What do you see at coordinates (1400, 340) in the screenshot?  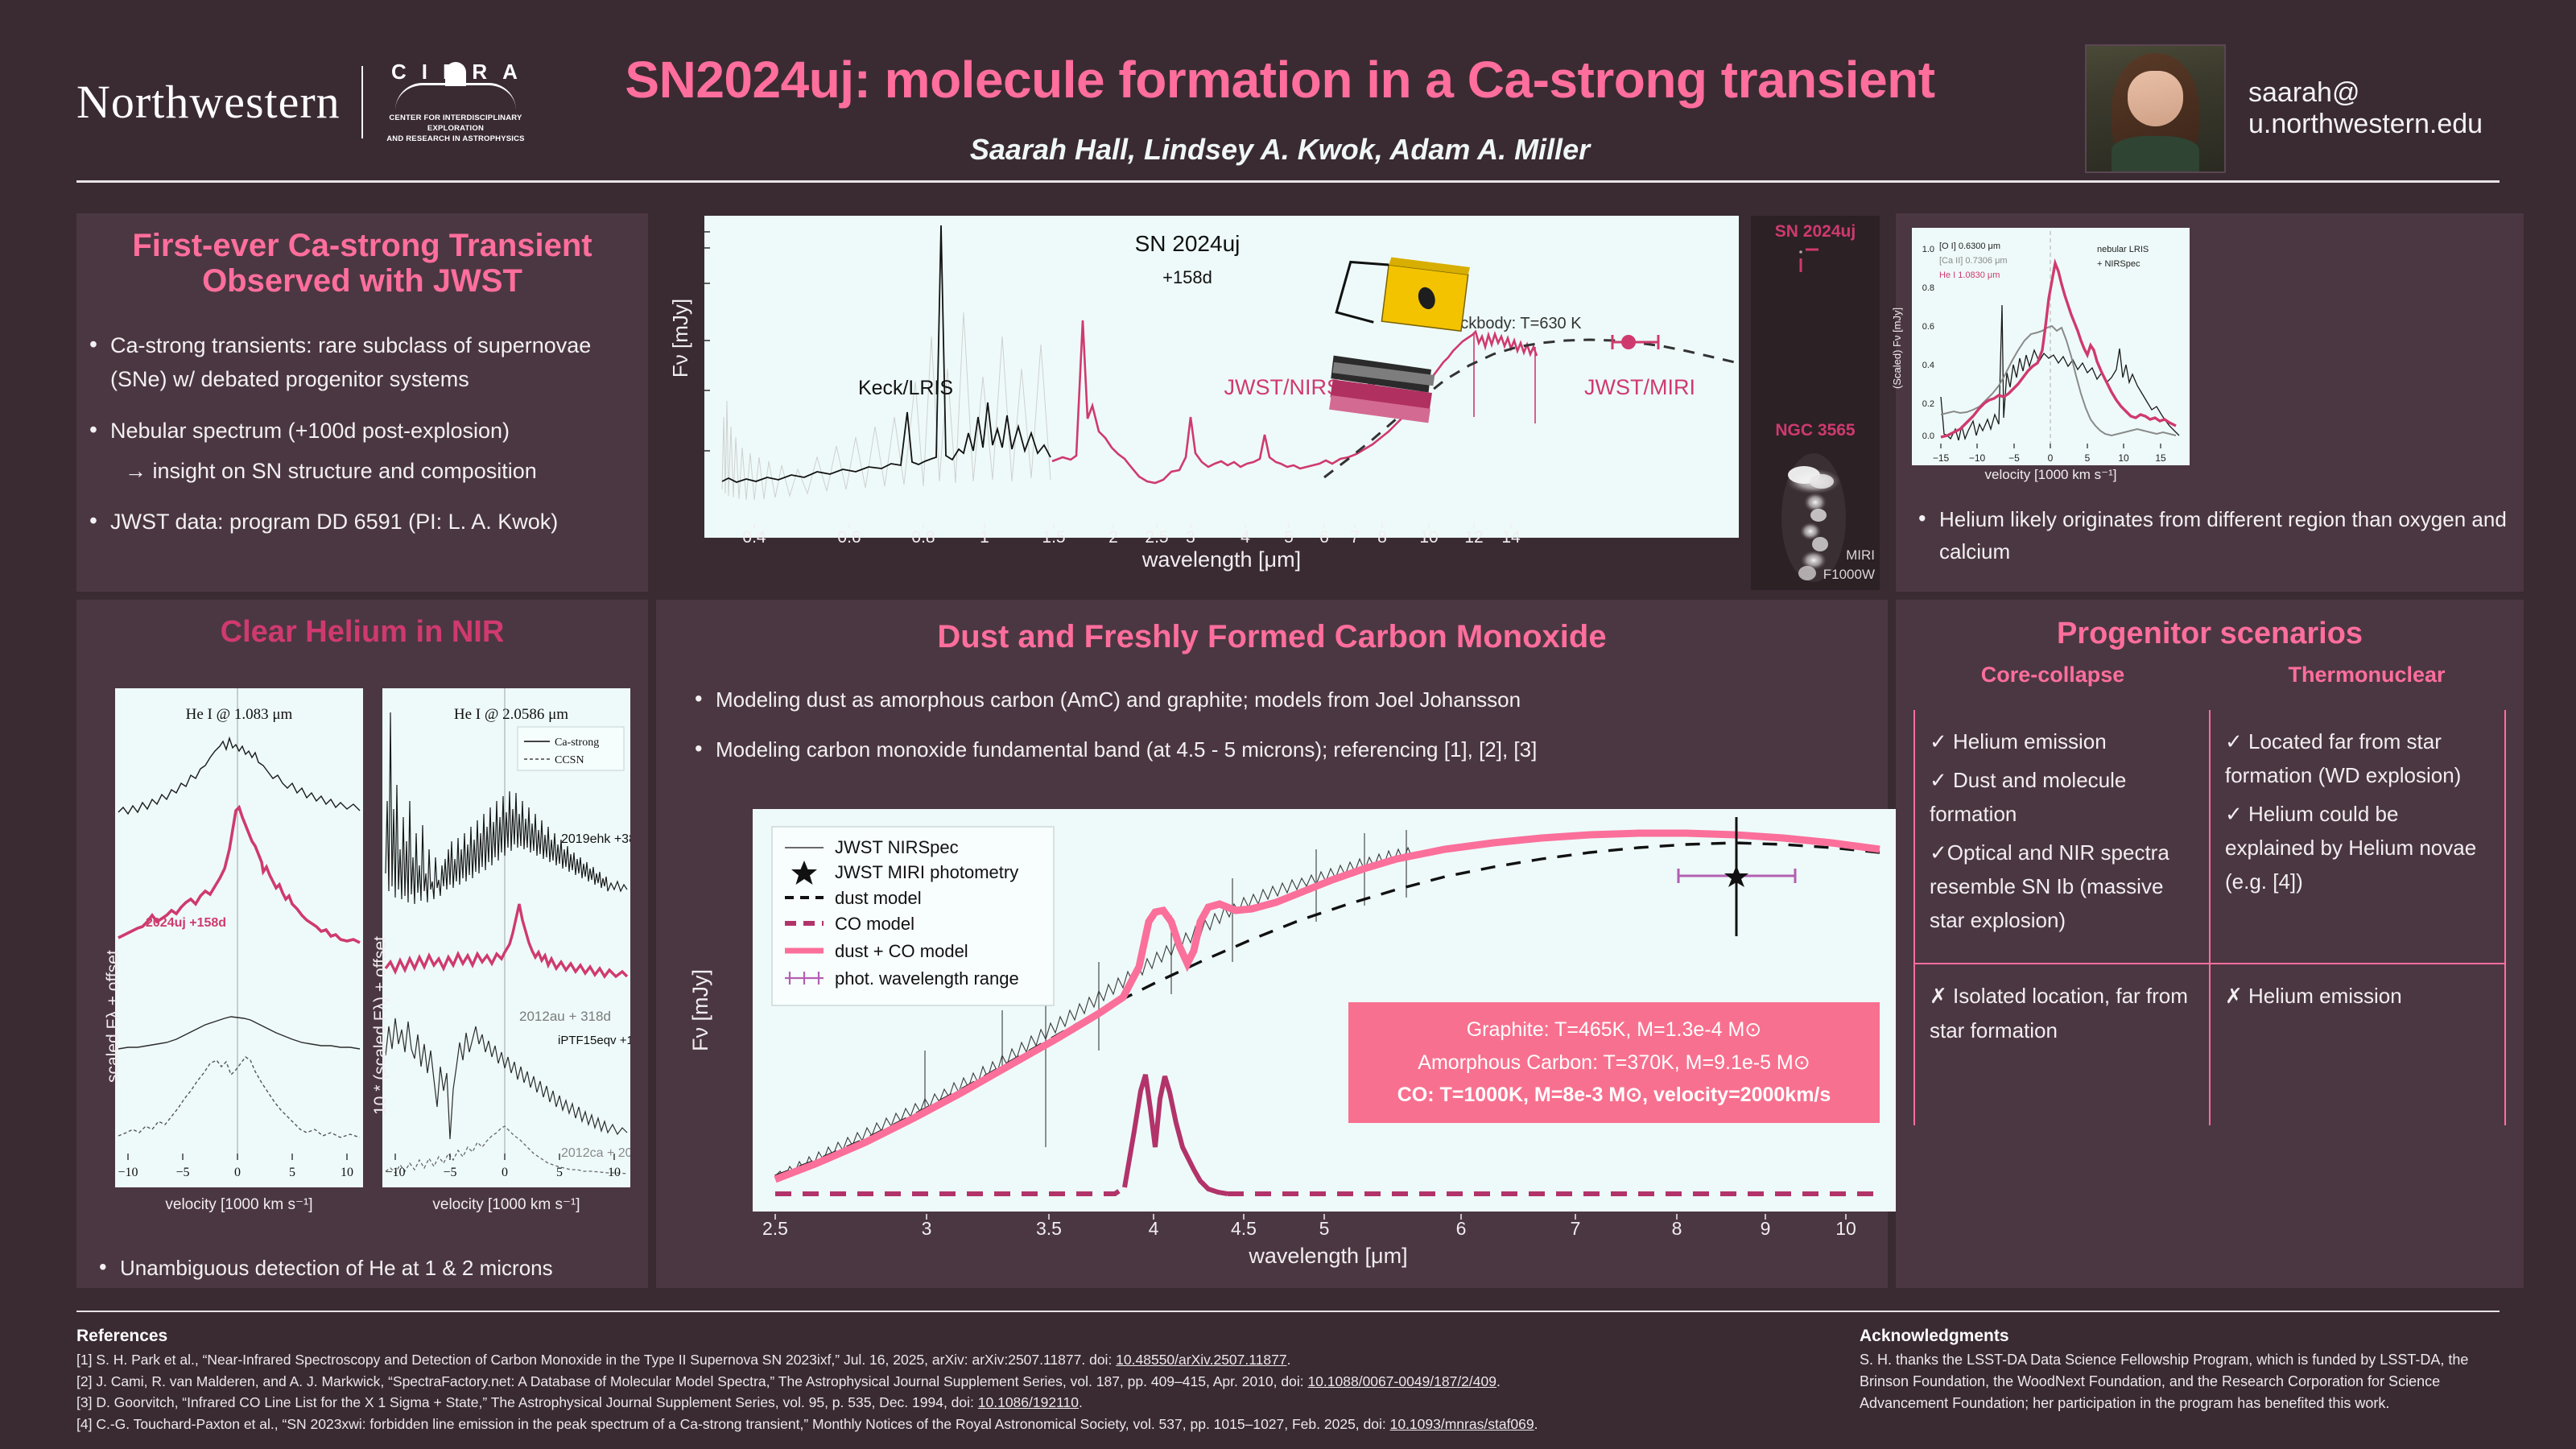 I see `jwst-telescope-illustration` at bounding box center [1400, 340].